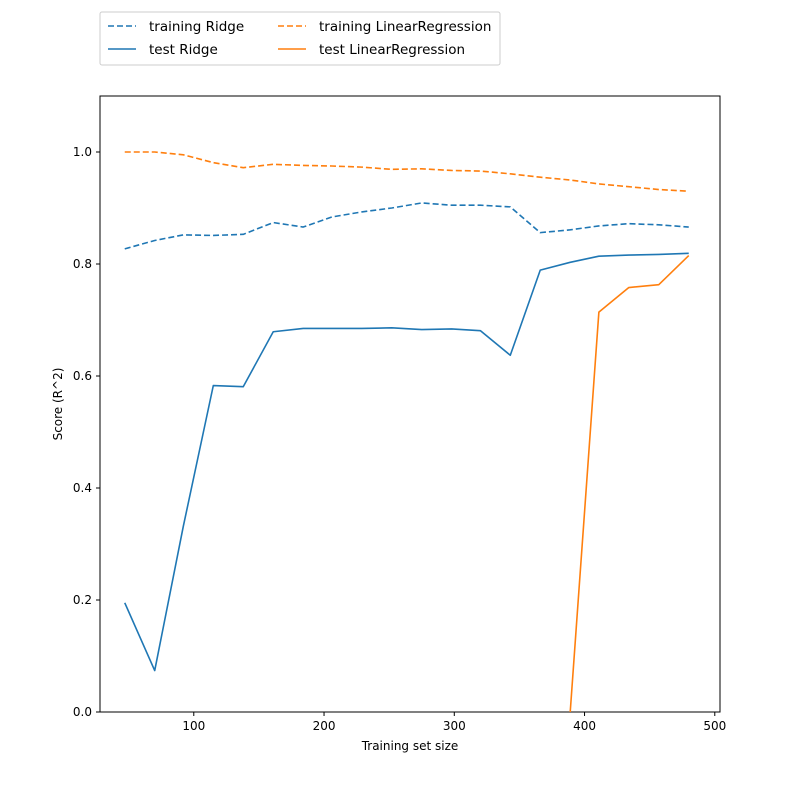 The height and width of the screenshot is (800, 800). I want to click on x-tick-label: 400, so click(584, 726).